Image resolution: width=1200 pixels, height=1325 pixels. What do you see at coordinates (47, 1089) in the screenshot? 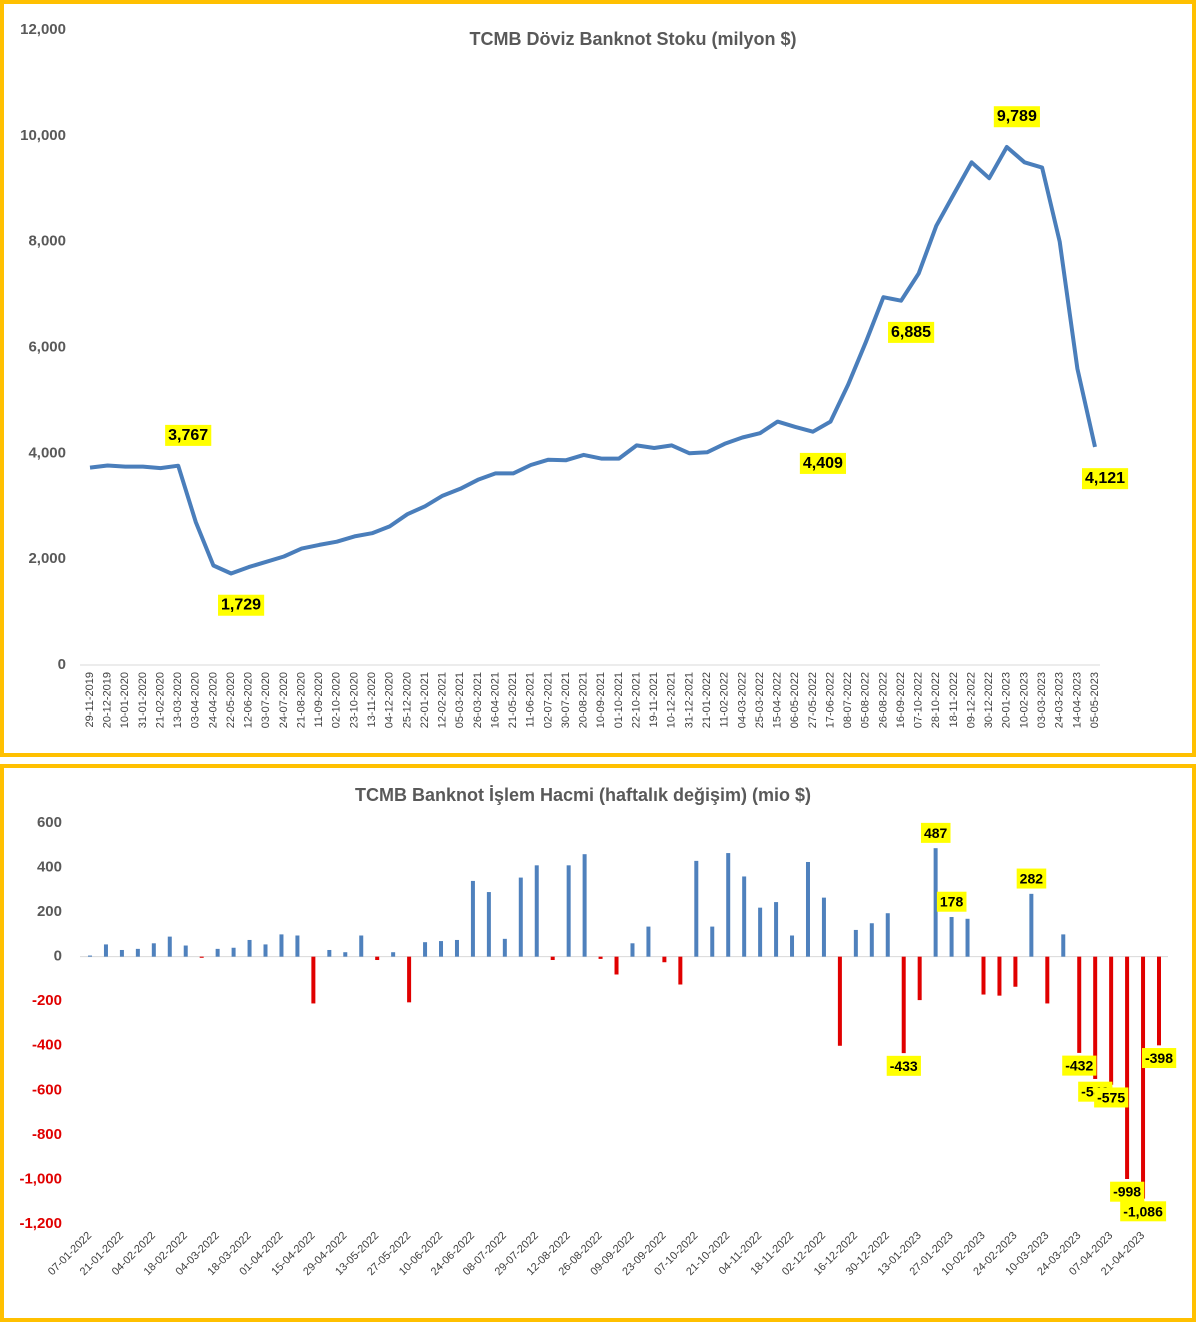
I see `y-tick-label: -600` at bounding box center [47, 1089].